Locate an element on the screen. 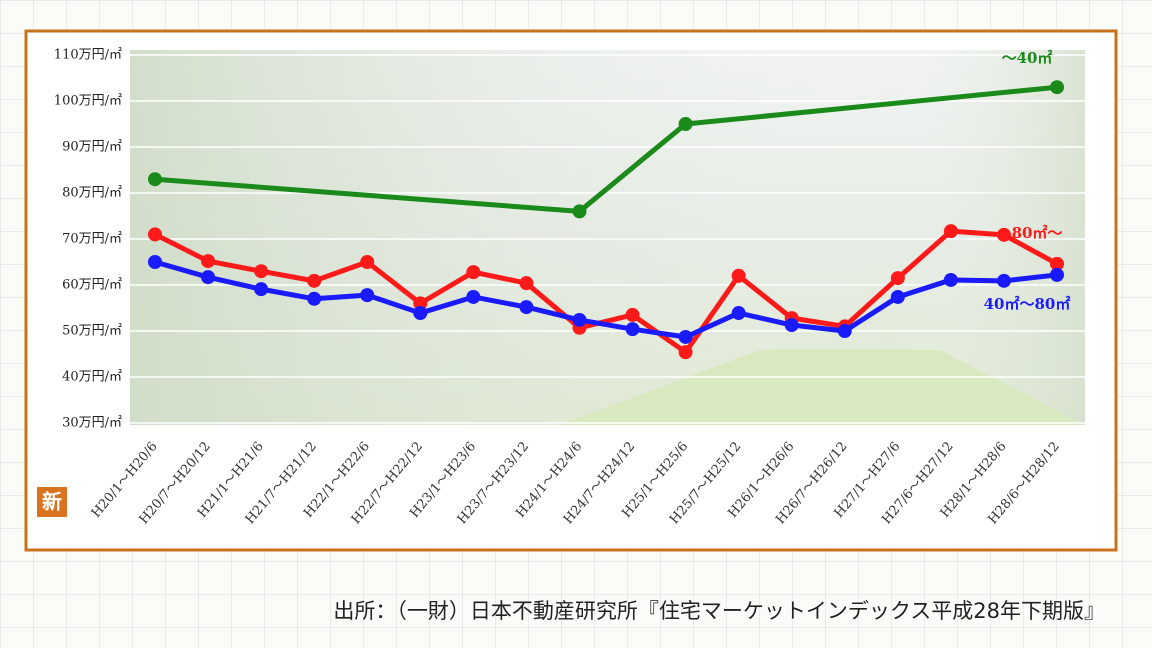 The height and width of the screenshot is (652, 1152). y-tick-label: 40万円/㎡ is located at coordinates (92, 377).